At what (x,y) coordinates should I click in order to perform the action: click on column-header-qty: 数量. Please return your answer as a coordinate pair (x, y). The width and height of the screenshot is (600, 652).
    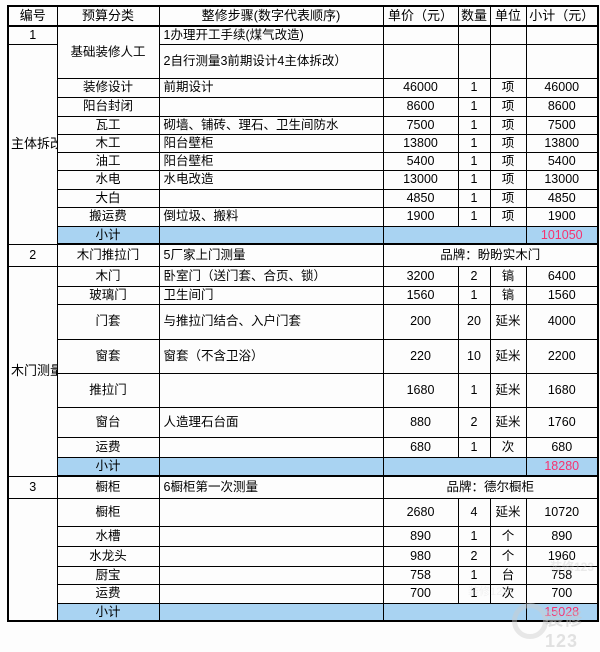
    Looking at the image, I should click on (474, 16).